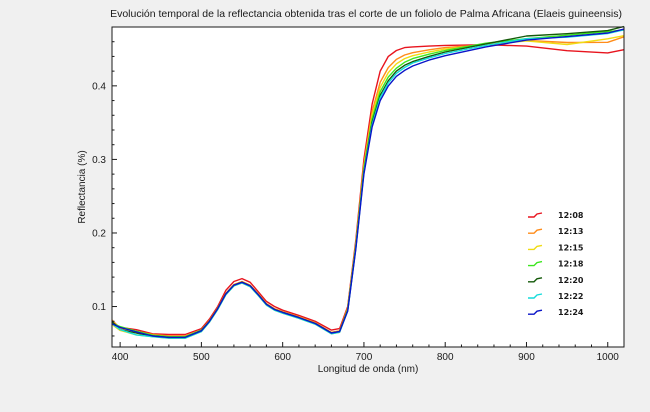 The width and height of the screenshot is (650, 412). I want to click on x-tick-label: 500, so click(201, 357).